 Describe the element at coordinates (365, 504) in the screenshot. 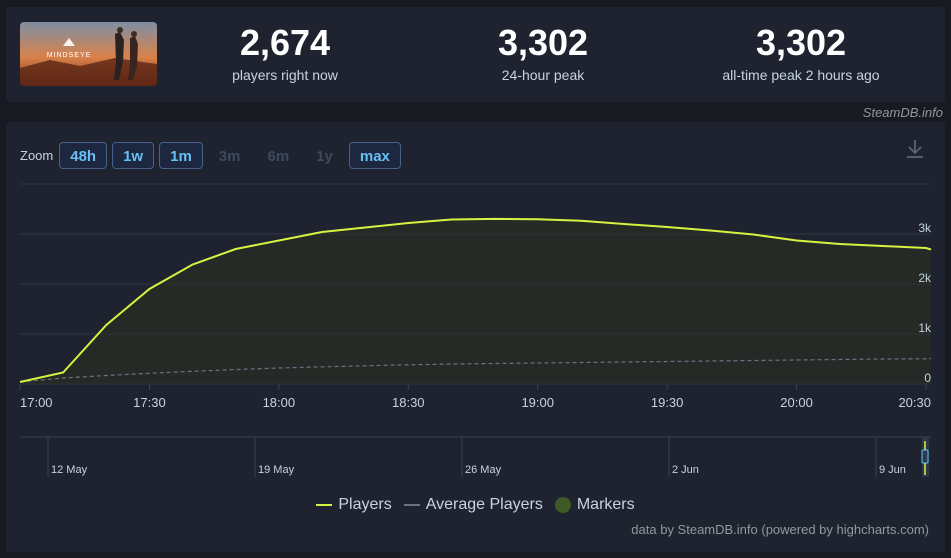

I see `legend-players-label: Players` at that location.